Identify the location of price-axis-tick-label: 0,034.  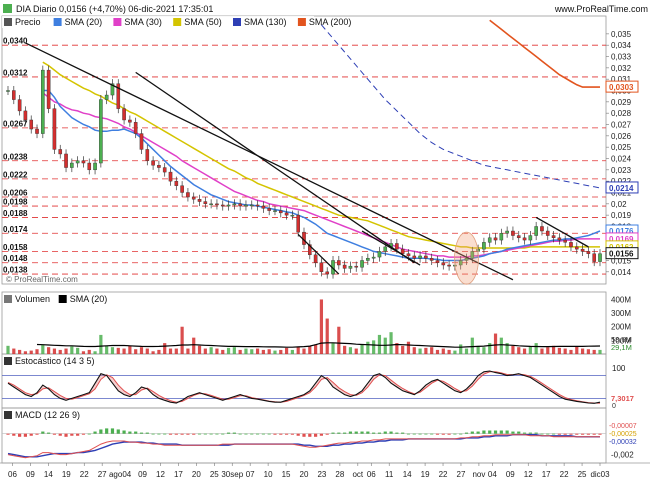
(621, 45).